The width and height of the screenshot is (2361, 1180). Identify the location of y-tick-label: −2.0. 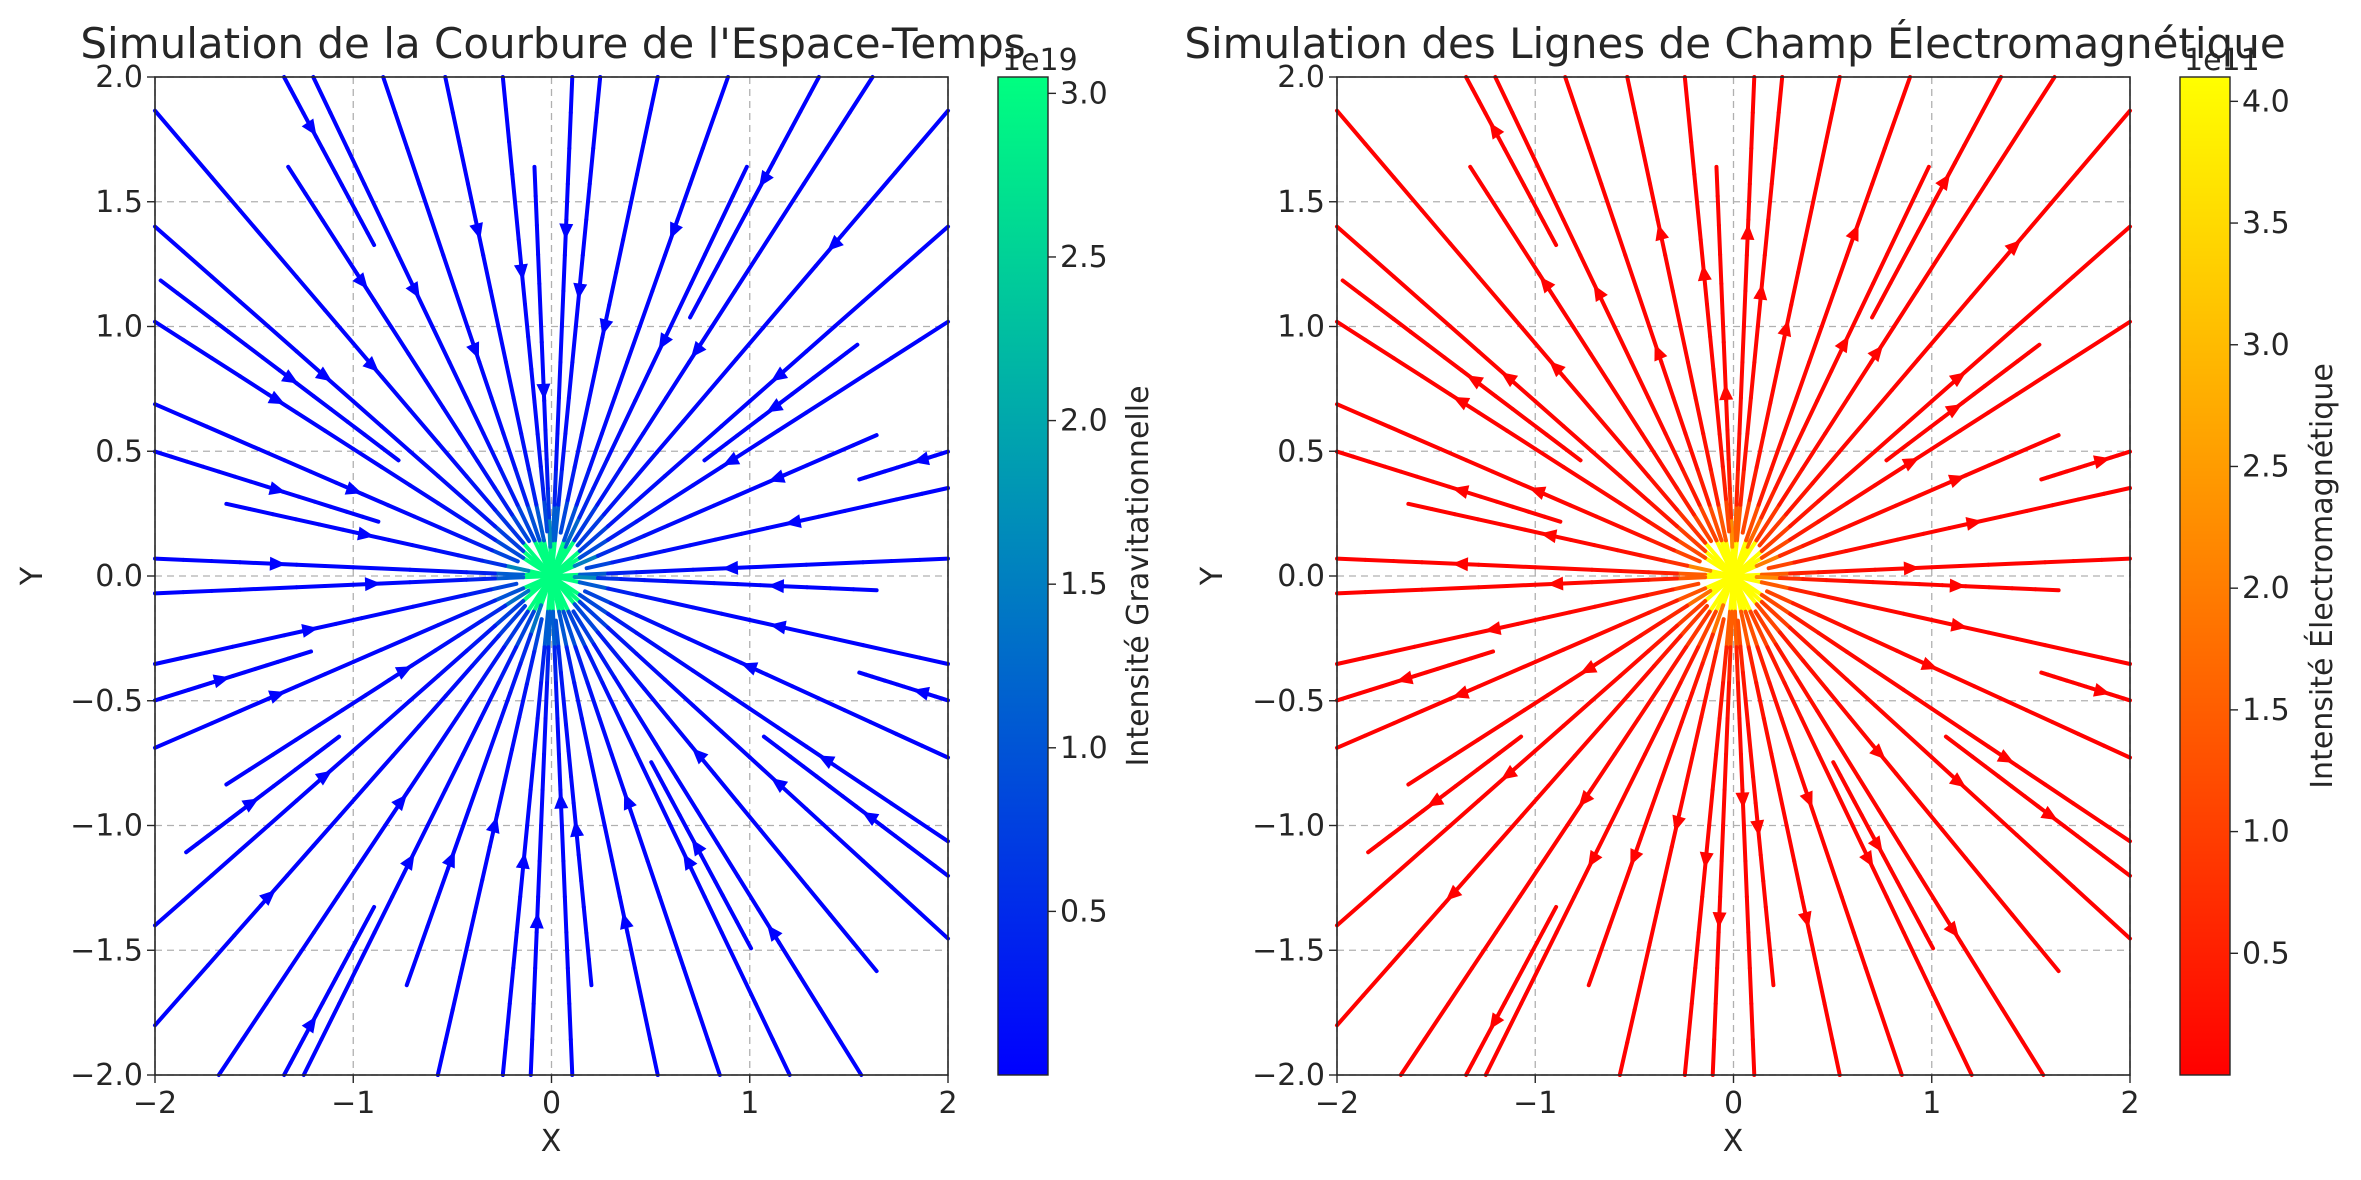
(106, 1075).